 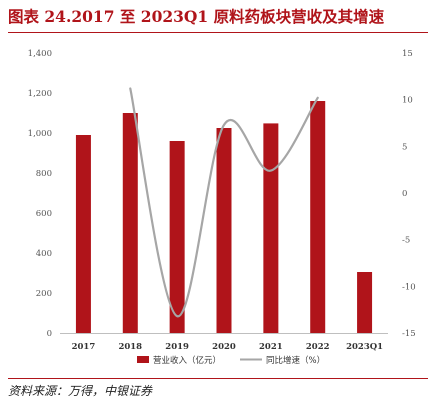 I want to click on left-tick-label: 1,000, so click(x=40, y=134).